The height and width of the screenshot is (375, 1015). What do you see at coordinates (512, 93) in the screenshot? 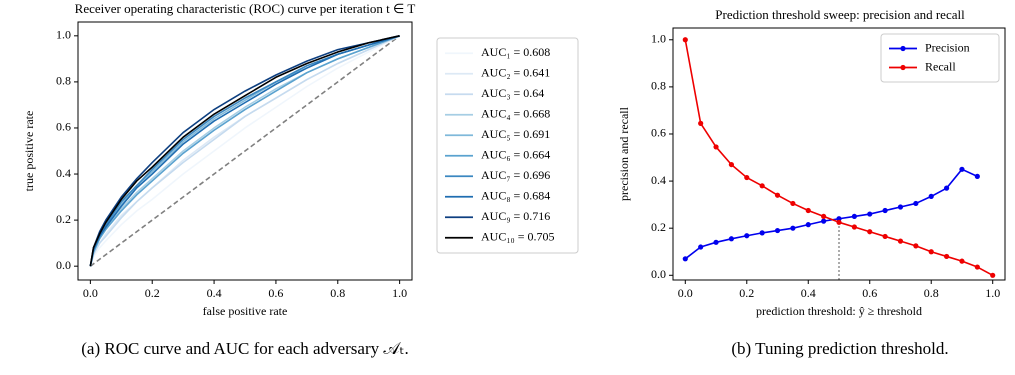
I see `legend-label: AUC₃ = 0.64` at bounding box center [512, 93].